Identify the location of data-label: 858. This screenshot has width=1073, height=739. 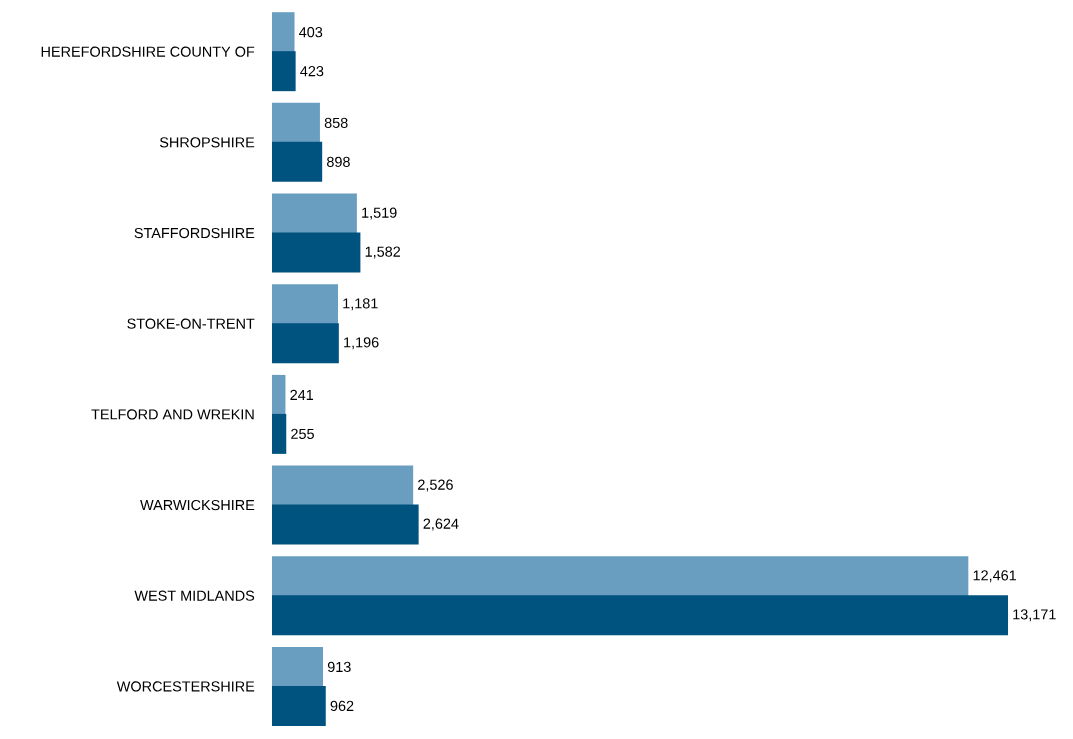
(336, 122).